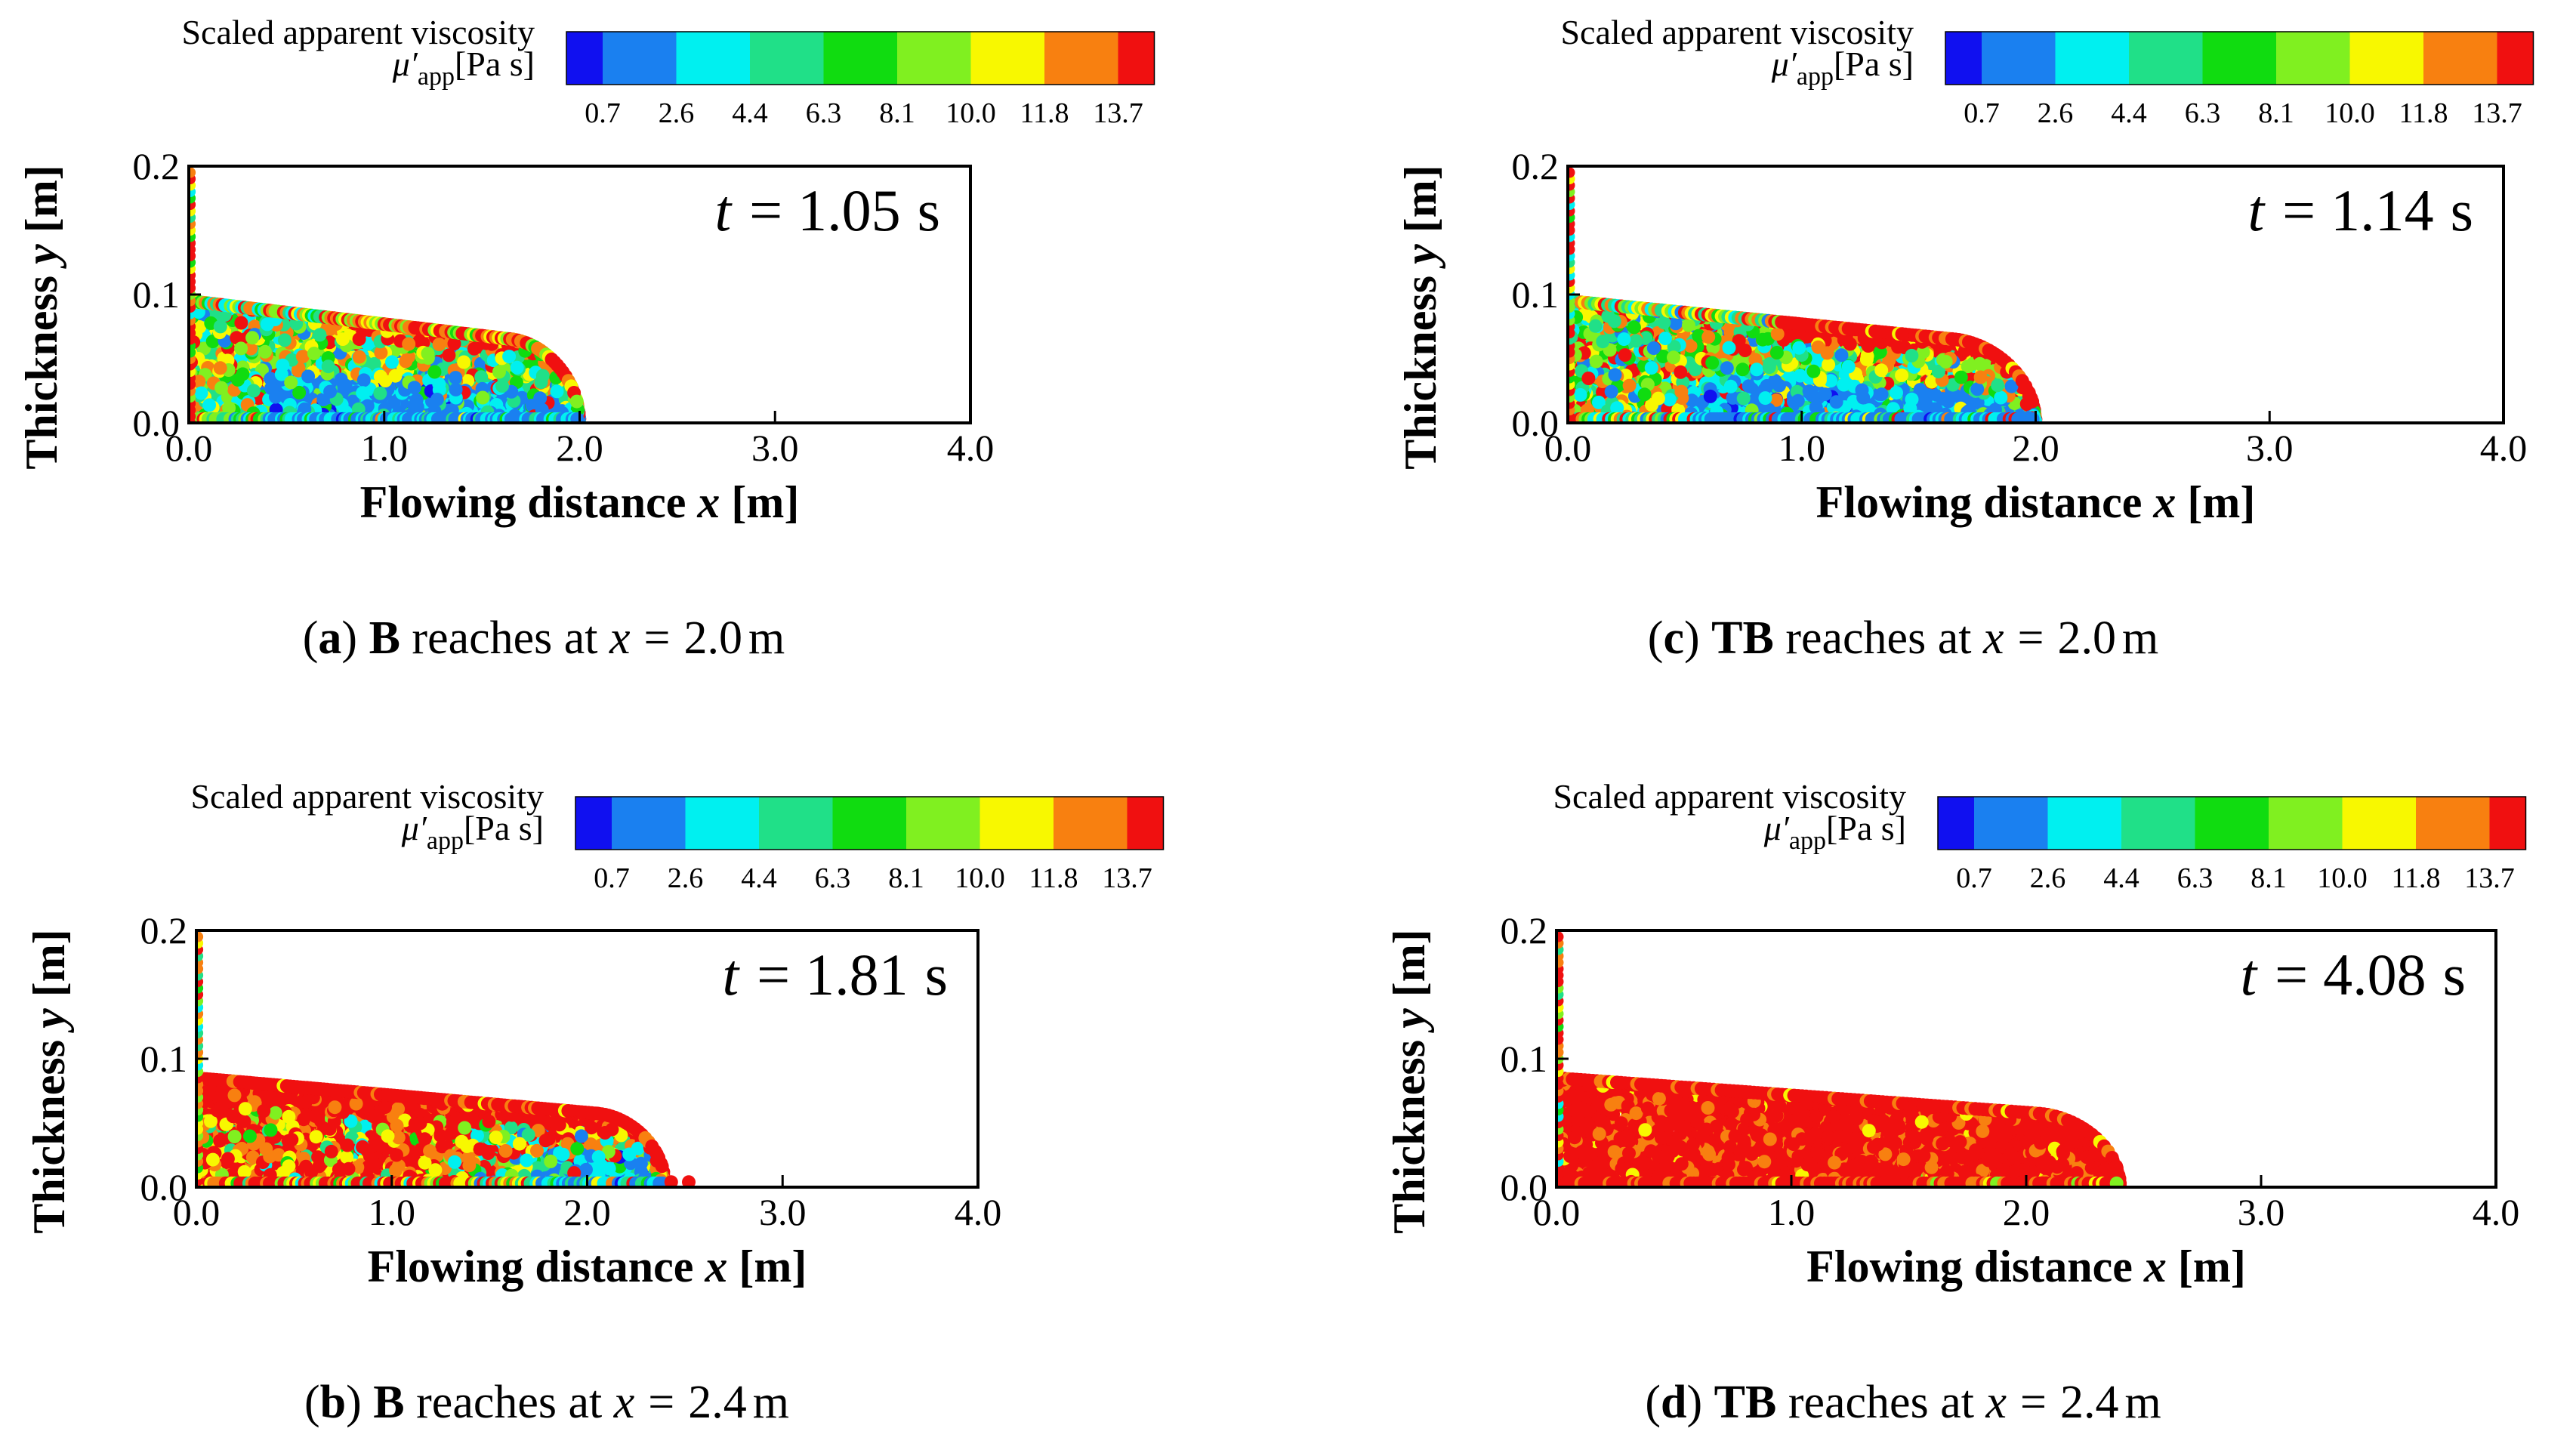  I want to click on caption-model: B, so click(384, 638).